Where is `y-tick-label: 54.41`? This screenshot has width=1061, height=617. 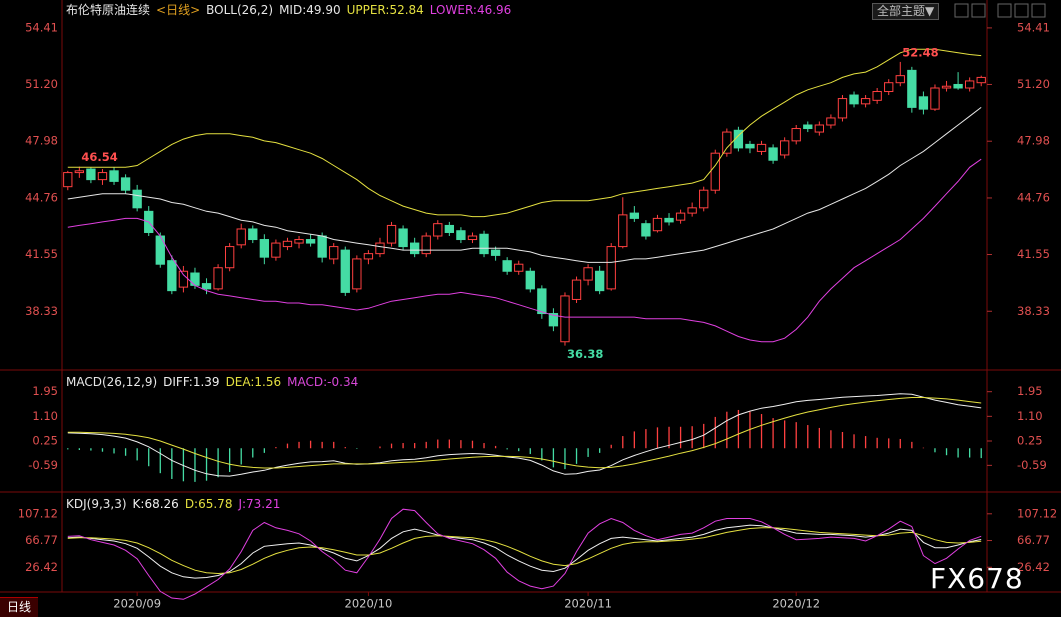
y-tick-label: 54.41 is located at coordinates (41, 27).